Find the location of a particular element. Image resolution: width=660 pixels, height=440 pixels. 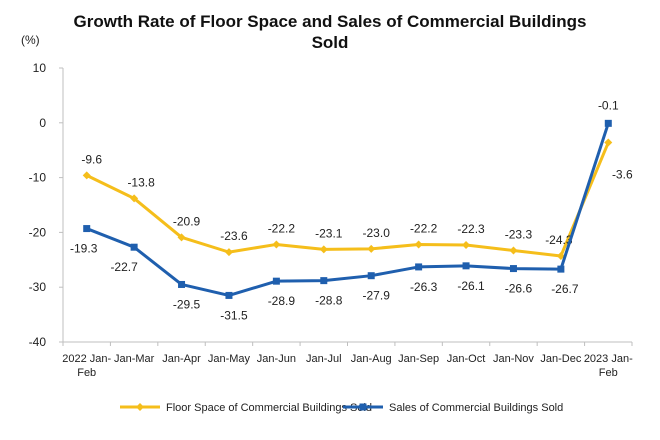

data-label: -22.3 is located at coordinates (471, 229).